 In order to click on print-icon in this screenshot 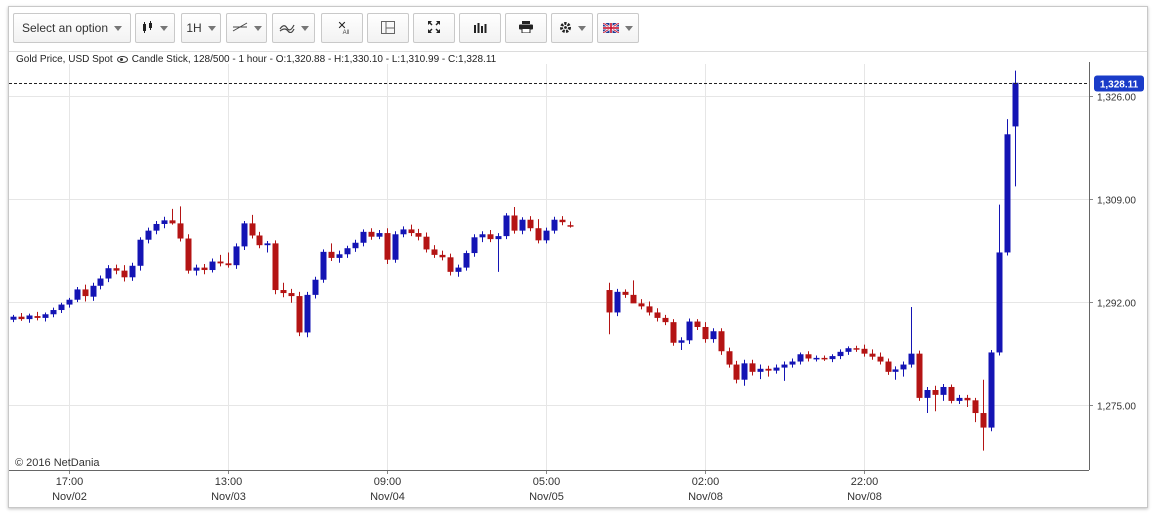, I will do `click(526, 28)`.